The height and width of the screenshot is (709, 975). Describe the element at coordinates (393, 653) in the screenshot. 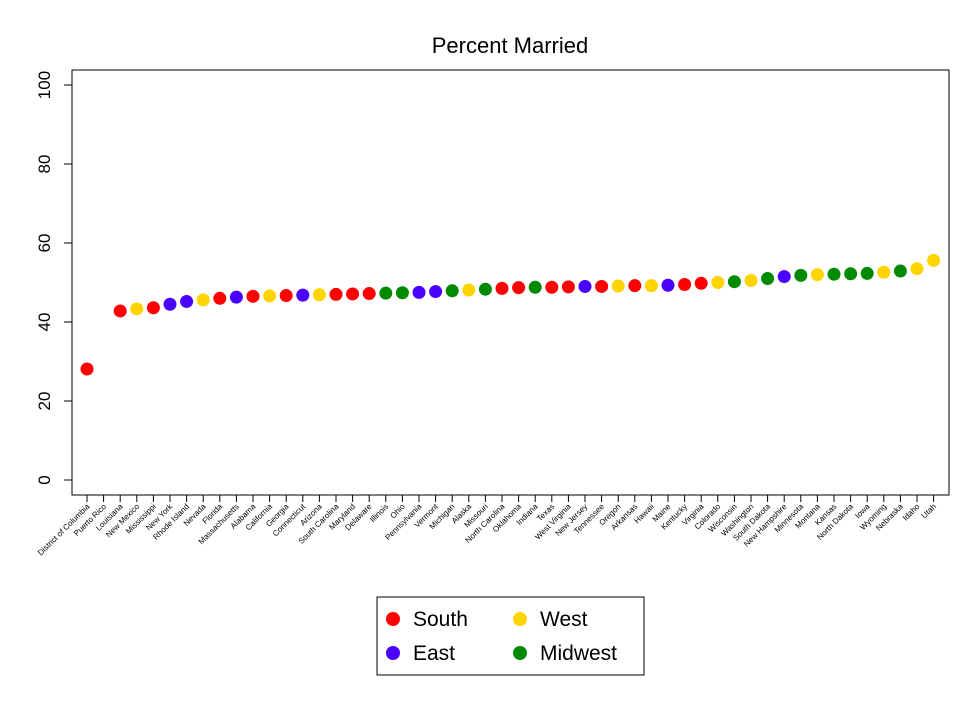

I see `legend-marker-east` at that location.